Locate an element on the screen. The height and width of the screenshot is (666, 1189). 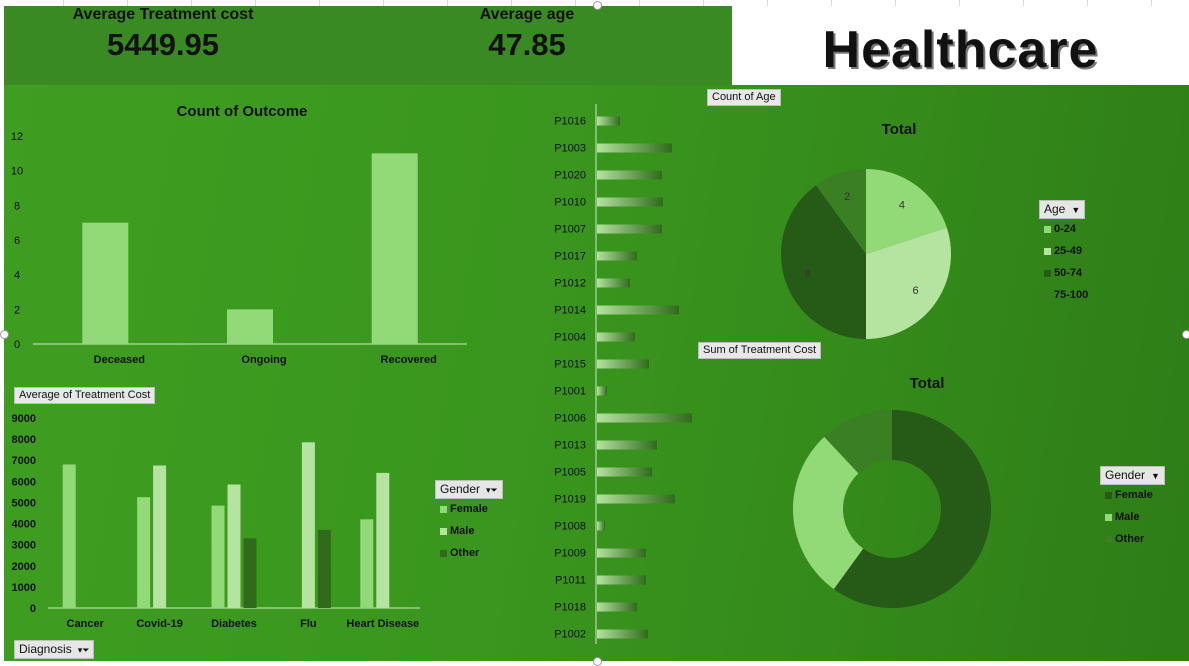
y-tick-label: P1012 is located at coordinates (570, 284).